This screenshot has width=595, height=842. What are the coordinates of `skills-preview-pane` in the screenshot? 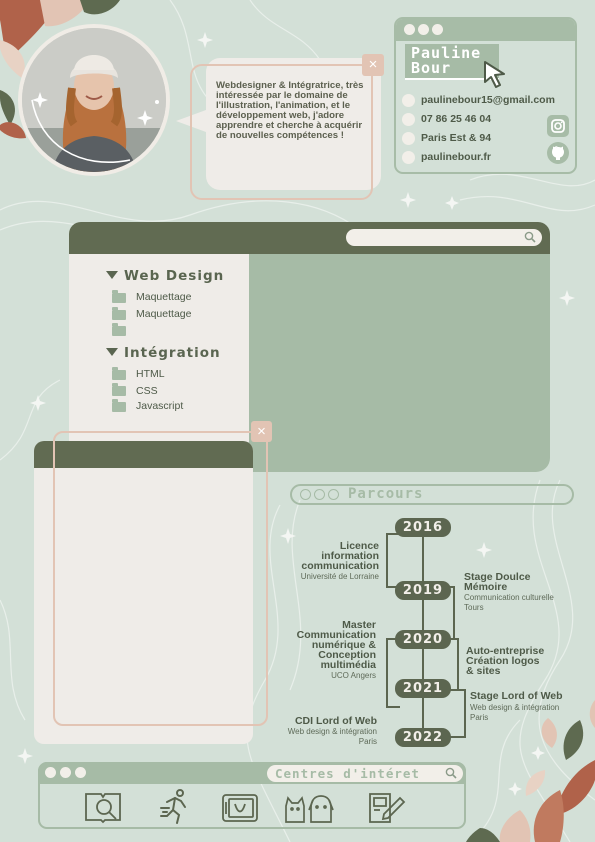 It's located at (399, 363).